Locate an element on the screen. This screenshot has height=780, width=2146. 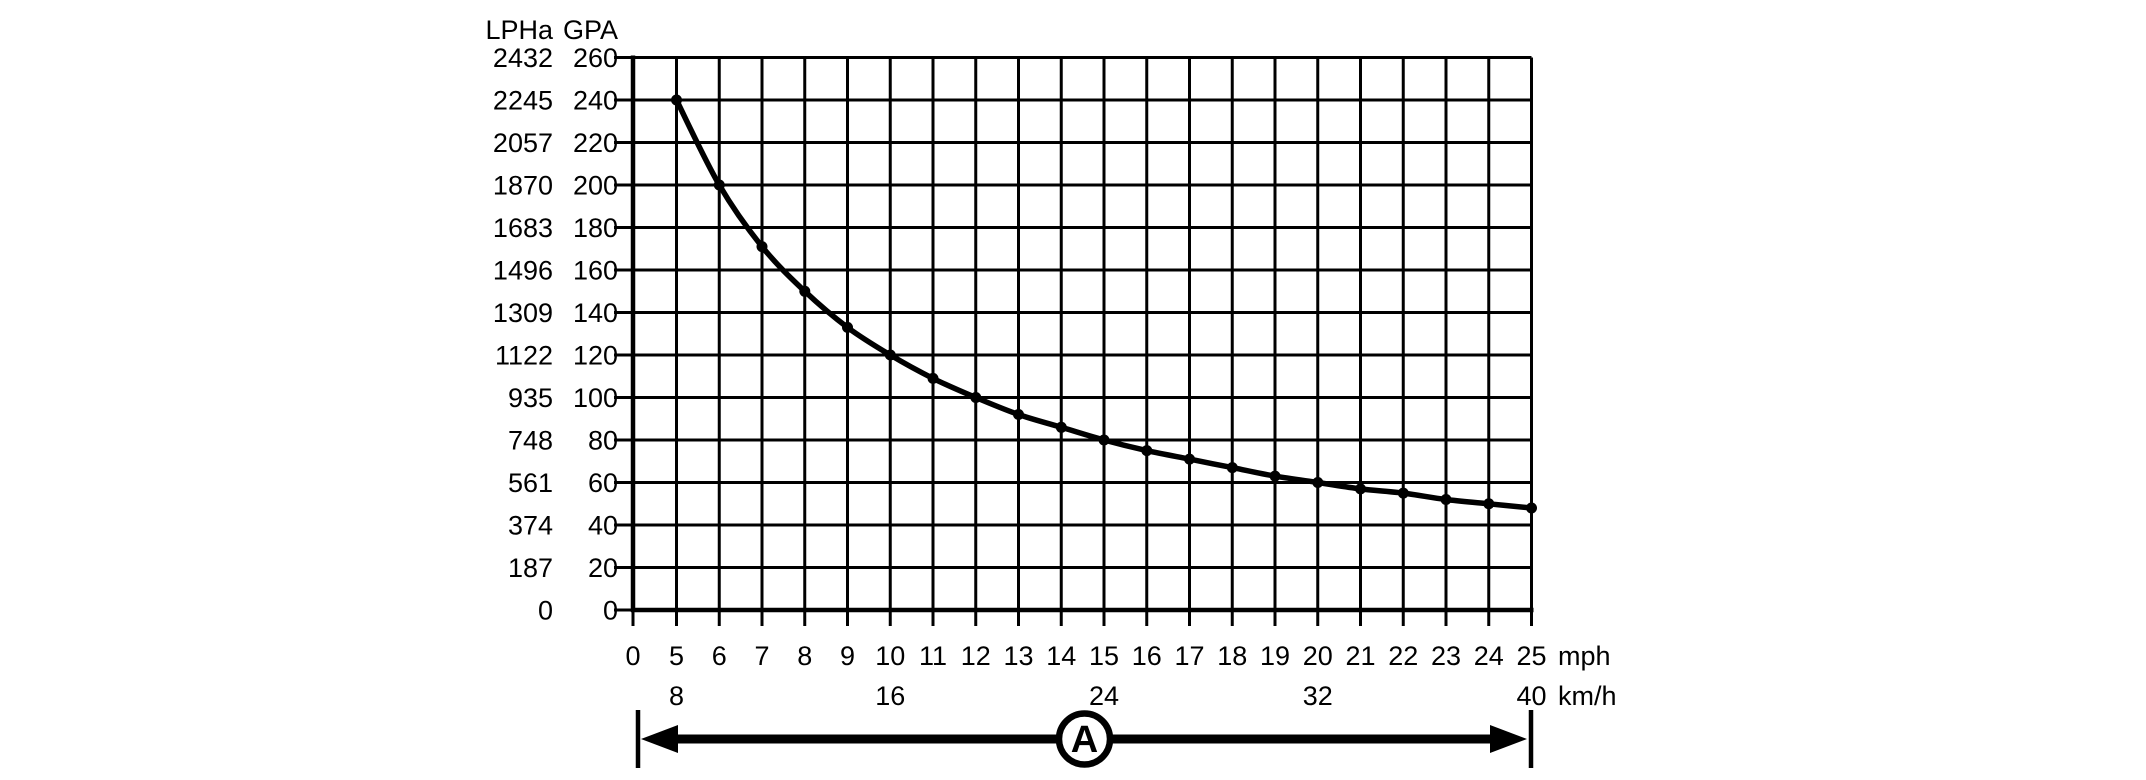
x-tick-label-mph: 11 is located at coordinates (933, 656).